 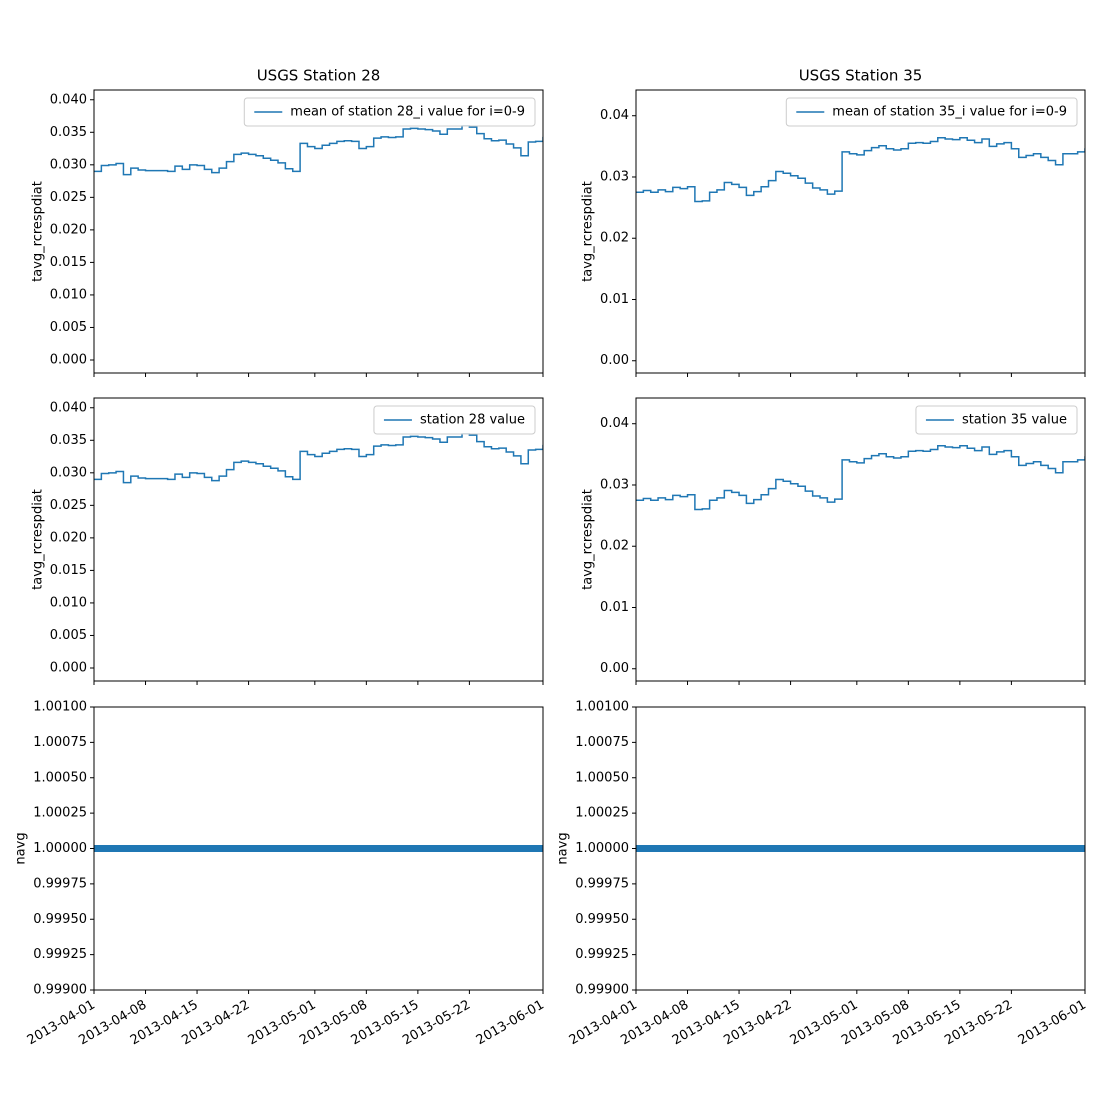 What do you see at coordinates (861, 76) in the screenshot?
I see `subplot-title: USGS Station 35` at bounding box center [861, 76].